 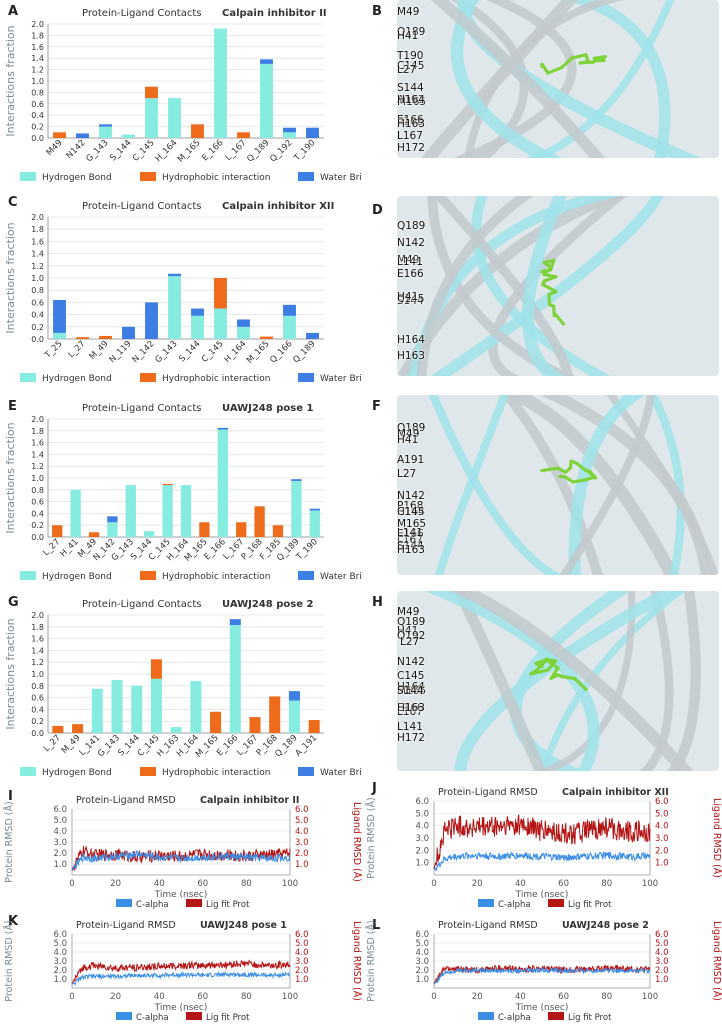 What do you see at coordinates (176, 730) in the screenshot?
I see `bar-segment-h-163-hydrogen-bond` at bounding box center [176, 730].